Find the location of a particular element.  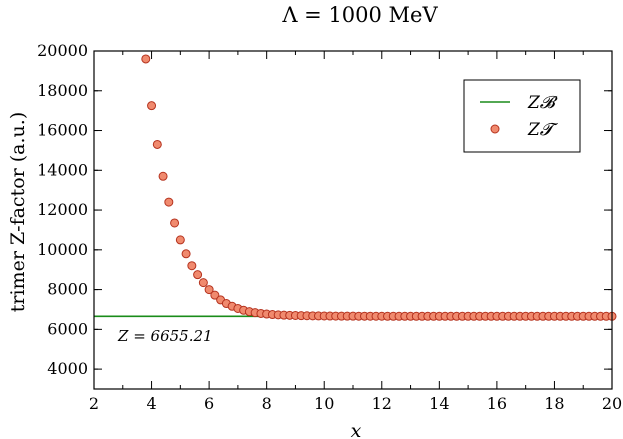

legend-circle-marker is located at coordinates (495, 129).